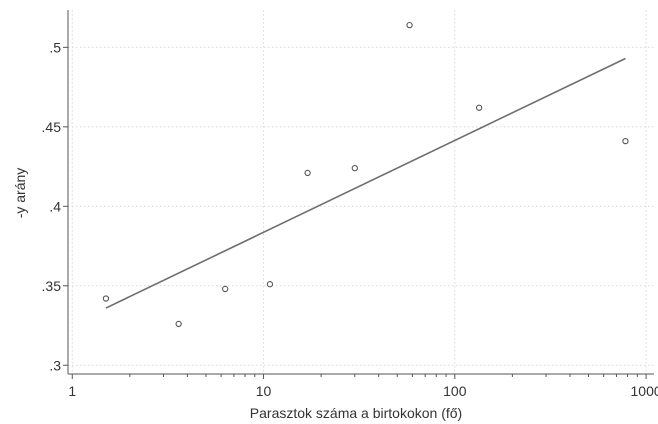 This screenshot has height=424, width=658. What do you see at coordinates (72, 391) in the screenshot?
I see `x-tick-label: 1` at bounding box center [72, 391].